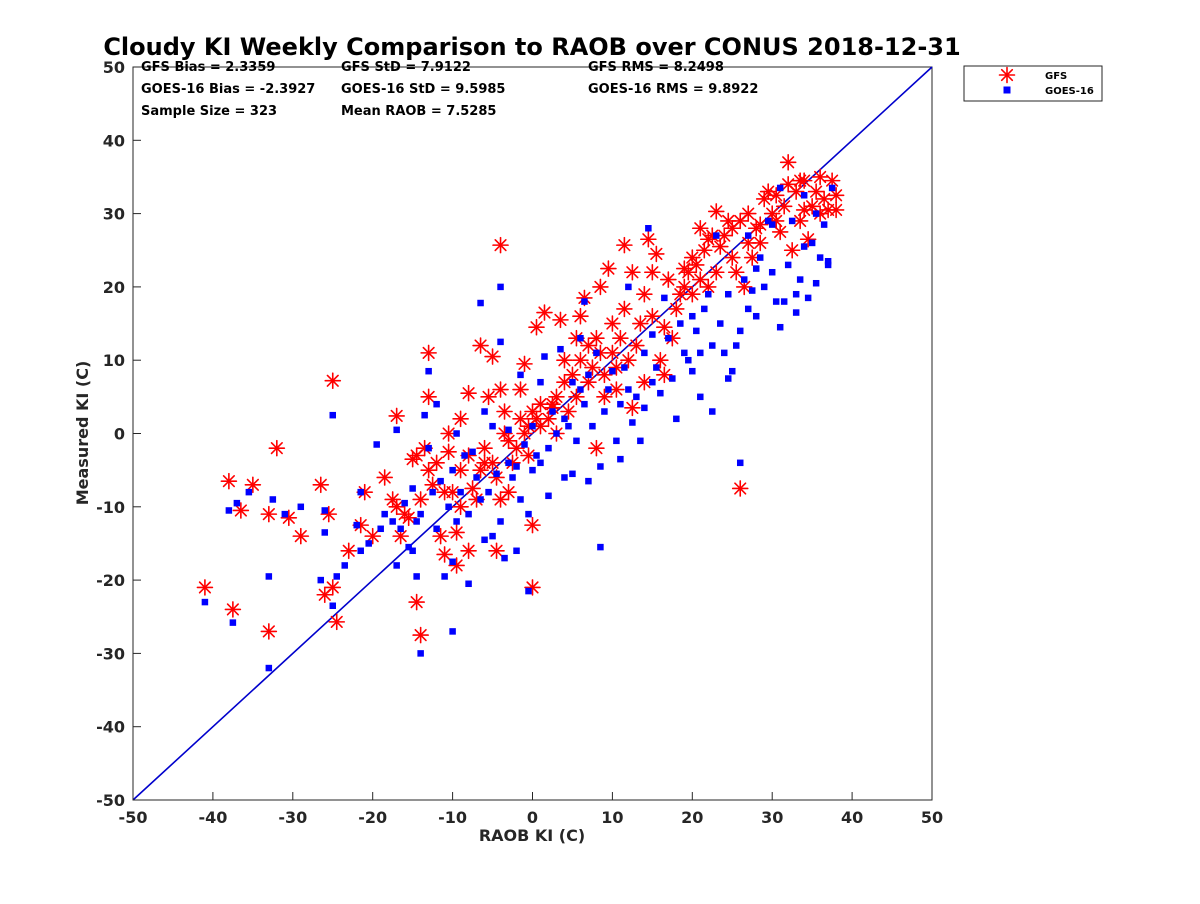 The image size is (1200, 904). What do you see at coordinates (110, 580) in the screenshot?
I see `y-tick-label: -20` at bounding box center [110, 580].